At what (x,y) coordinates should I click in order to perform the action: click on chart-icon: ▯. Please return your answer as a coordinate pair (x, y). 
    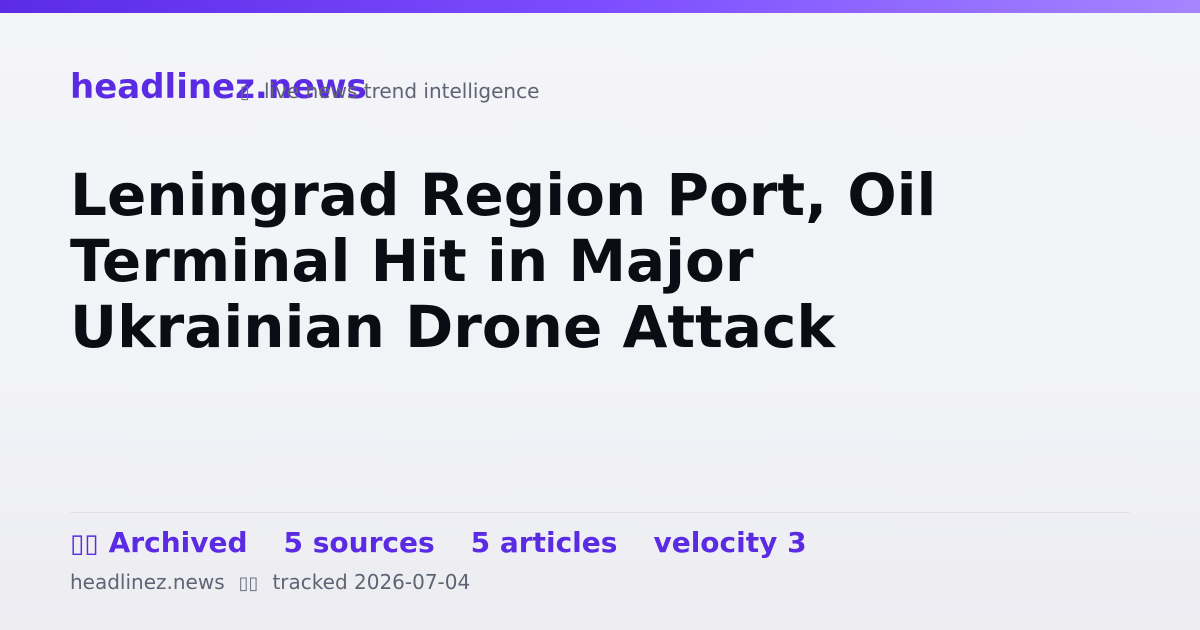
    Looking at the image, I should click on (245, 92).